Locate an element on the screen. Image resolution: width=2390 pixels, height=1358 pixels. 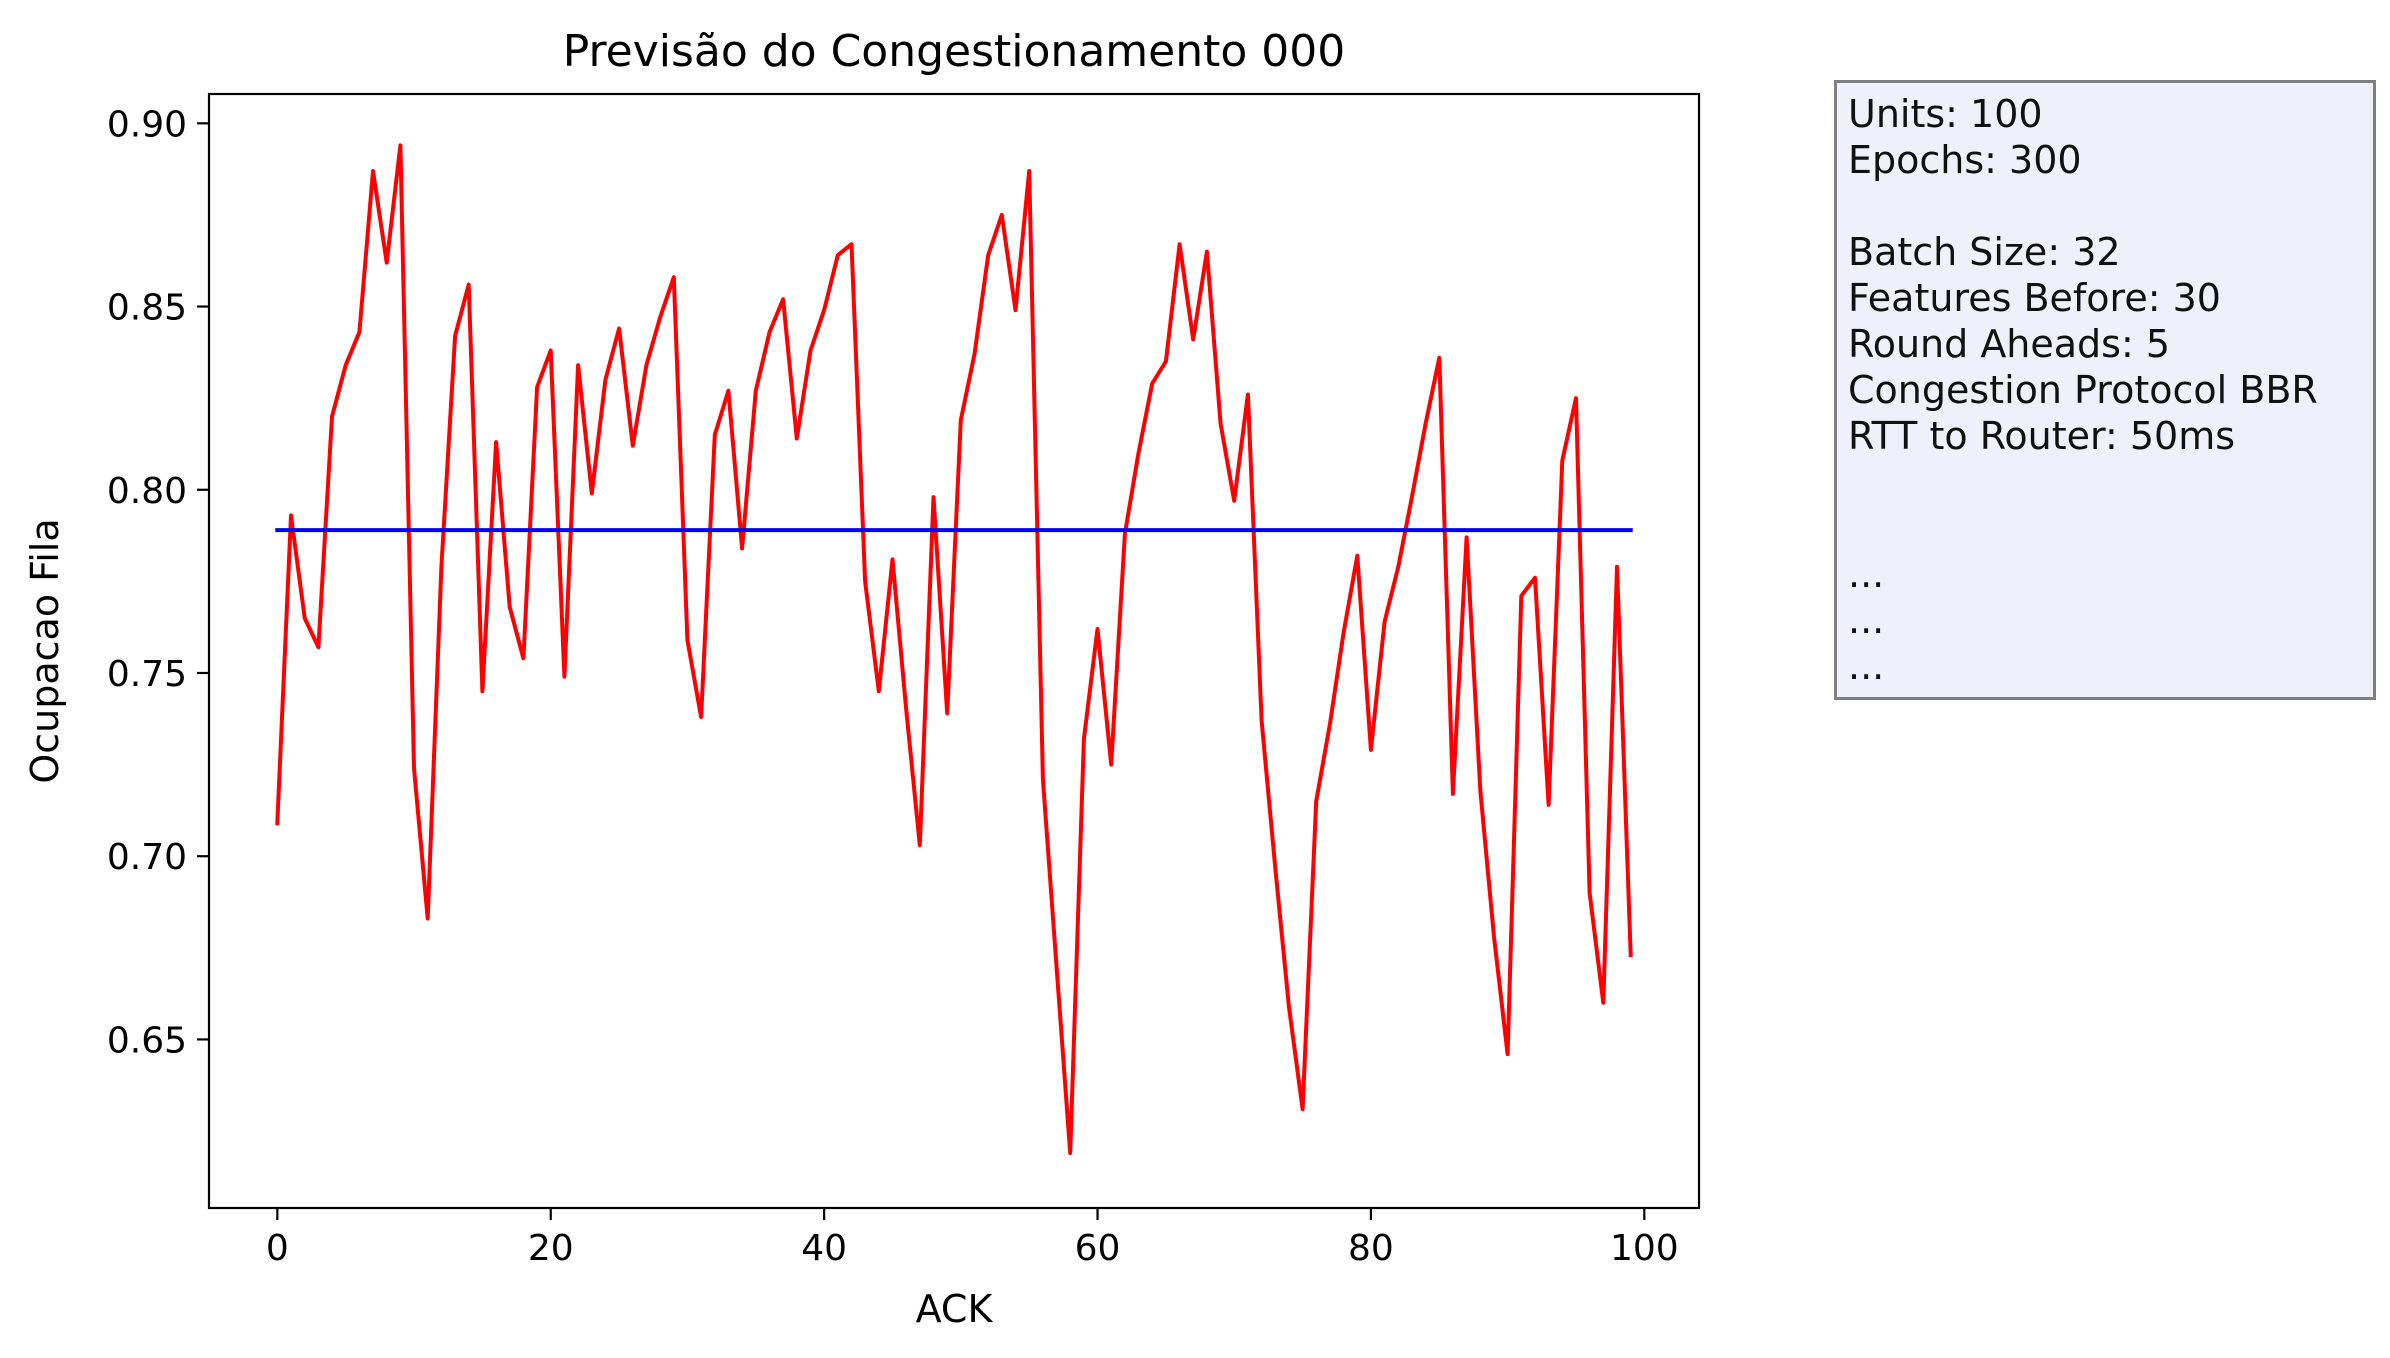
x-tick-label: 100 is located at coordinates (1644, 1248).